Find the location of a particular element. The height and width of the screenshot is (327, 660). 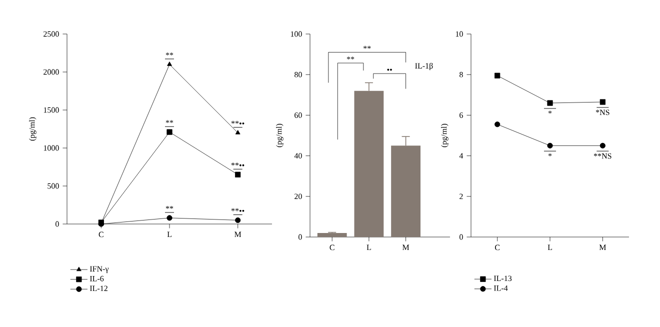

y-tick-label: 2000 is located at coordinates (51, 72).